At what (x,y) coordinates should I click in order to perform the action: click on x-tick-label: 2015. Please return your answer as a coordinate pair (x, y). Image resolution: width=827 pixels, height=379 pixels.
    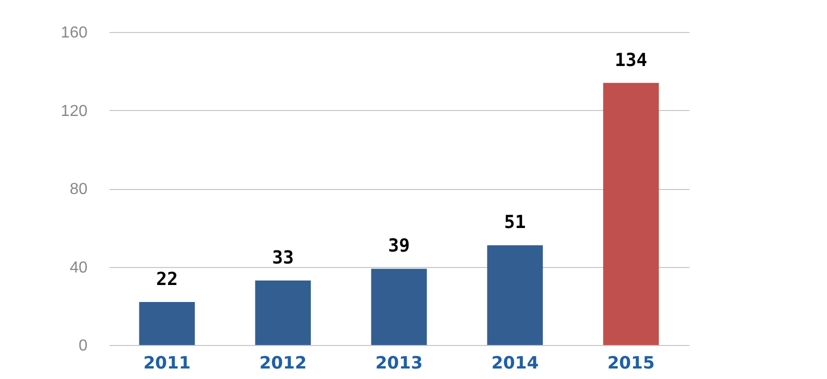
    Looking at the image, I should click on (631, 364).